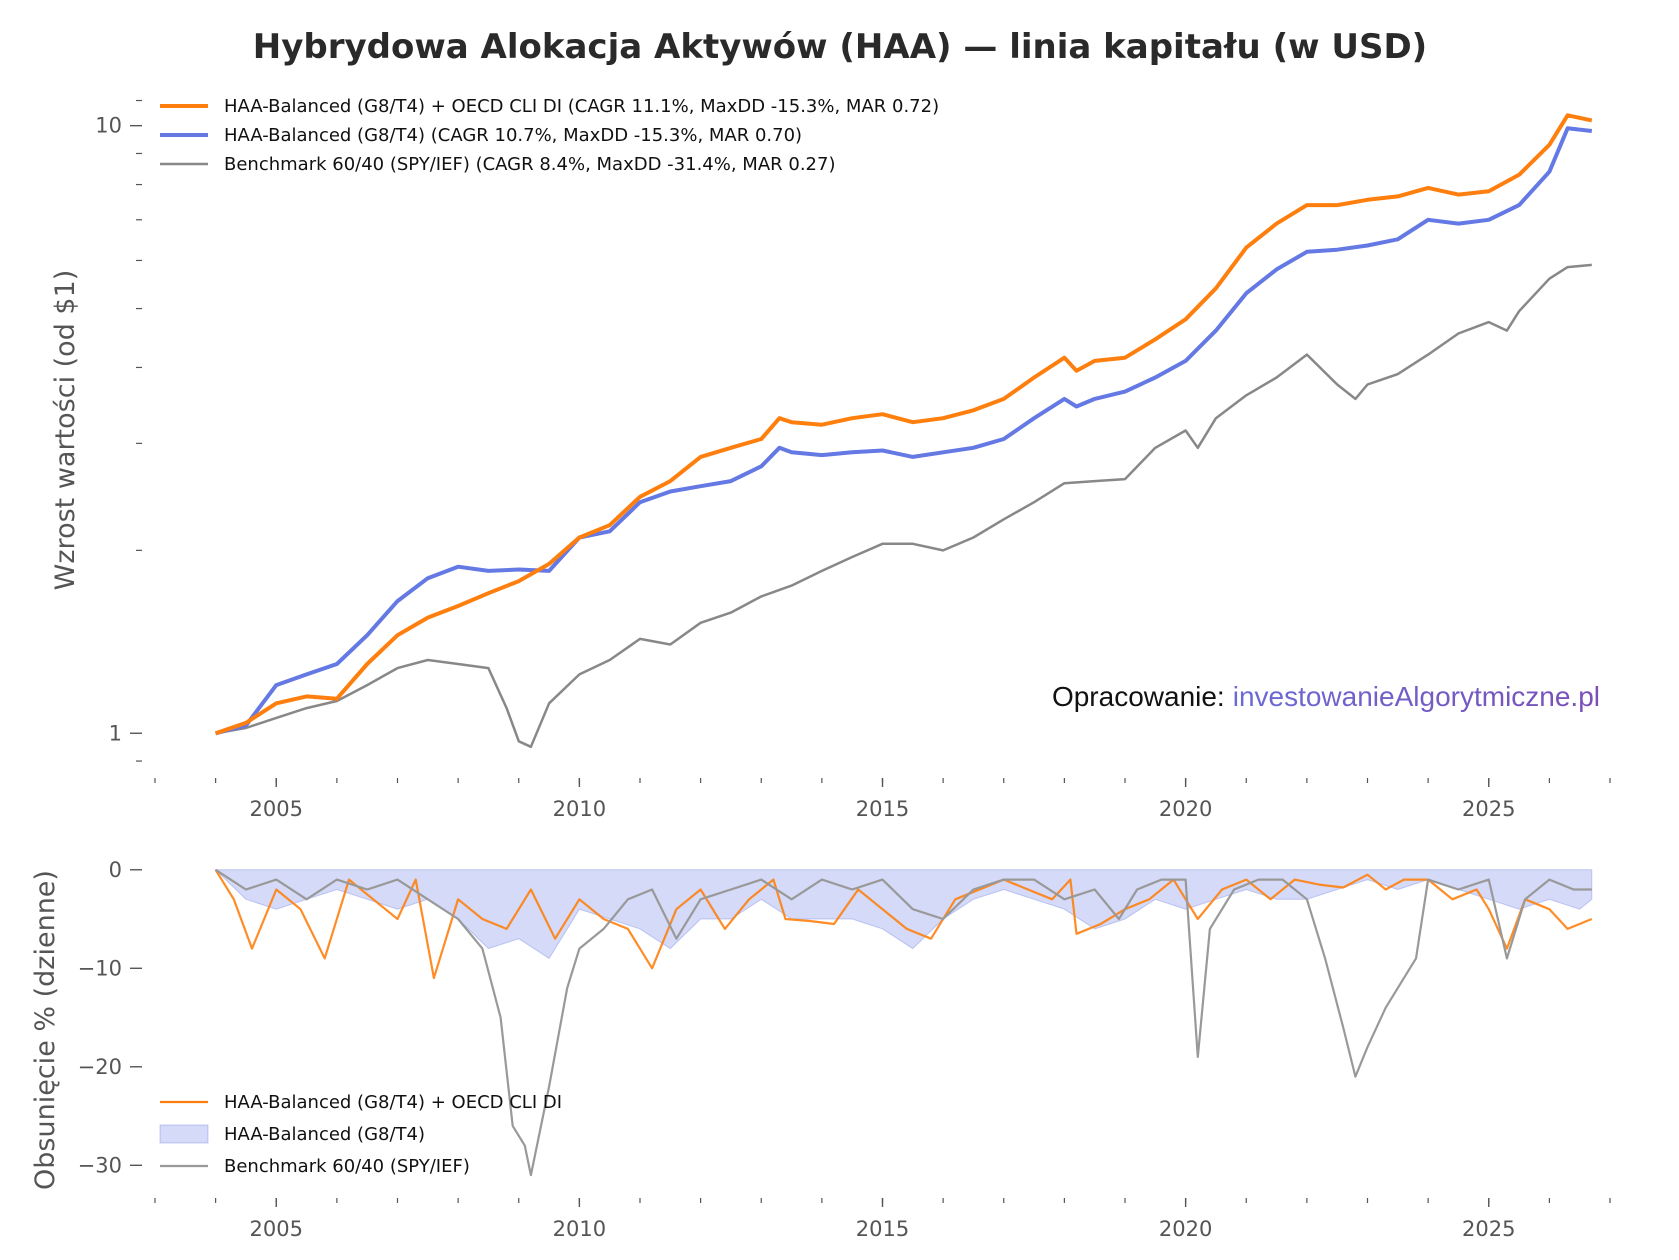  I want to click on equity-x-axis: 2005 2010 2015 2020 2025, so click(882, 799).